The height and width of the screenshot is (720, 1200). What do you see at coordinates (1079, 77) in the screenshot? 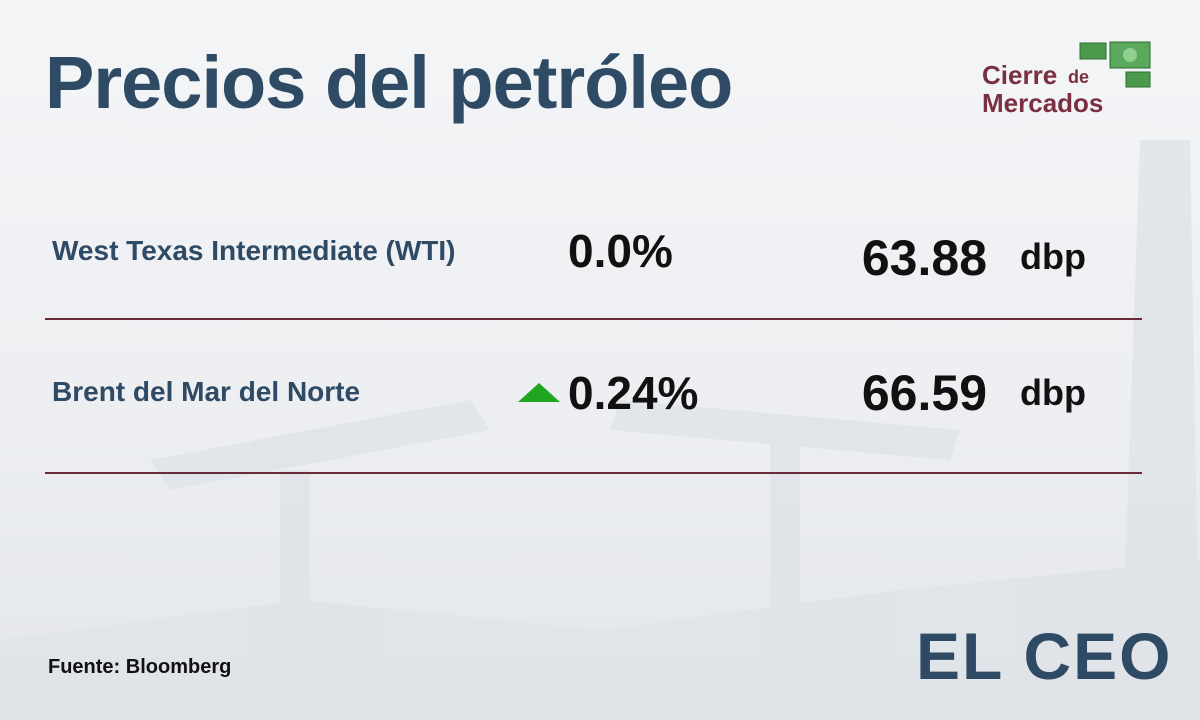
I see `logo-line: de` at bounding box center [1079, 77].